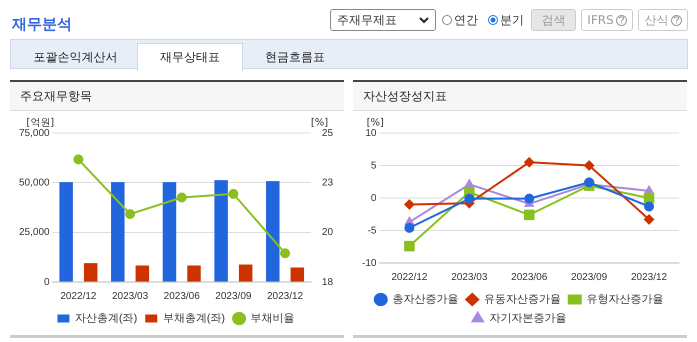 The image size is (697, 342). I want to click on text: IFRS, so click(600, 20).